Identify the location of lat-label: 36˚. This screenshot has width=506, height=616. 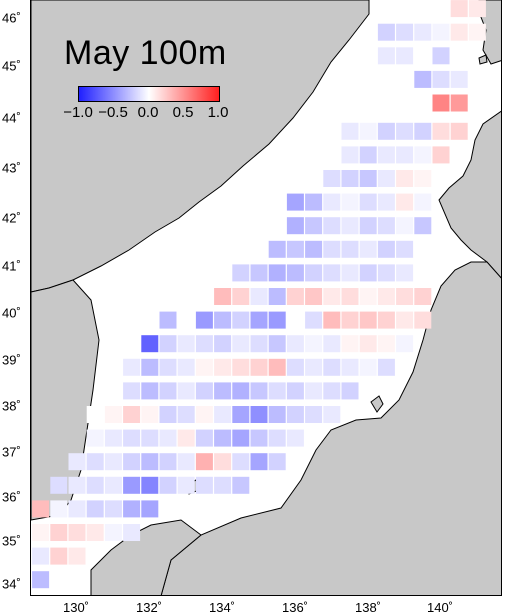
(11, 497).